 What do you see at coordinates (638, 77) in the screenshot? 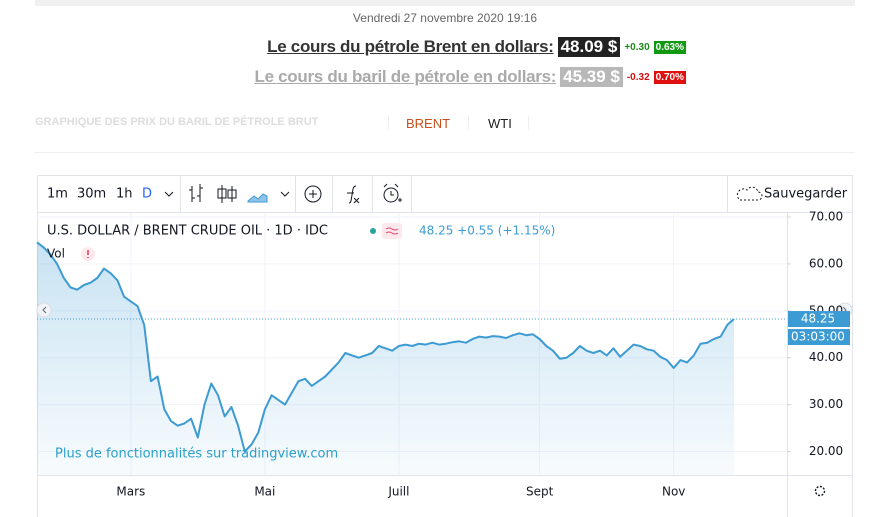
I see `row-change: -0.32` at bounding box center [638, 77].